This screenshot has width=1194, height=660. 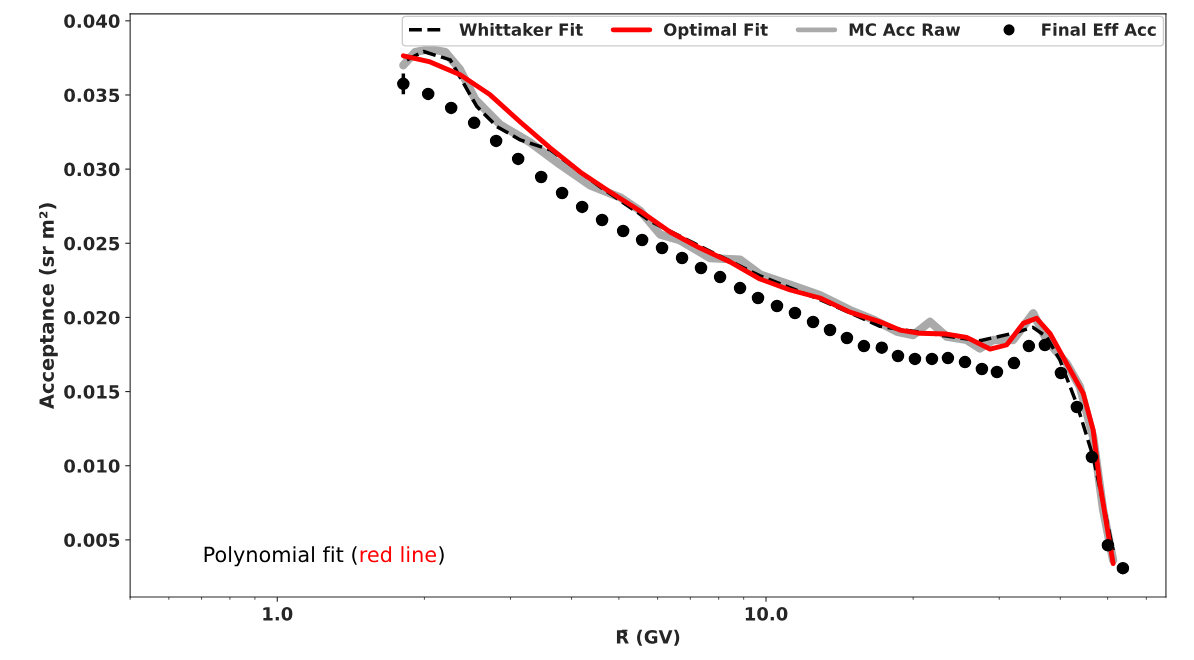 I want to click on legend-label: MC Acc Raw, so click(x=905, y=29).